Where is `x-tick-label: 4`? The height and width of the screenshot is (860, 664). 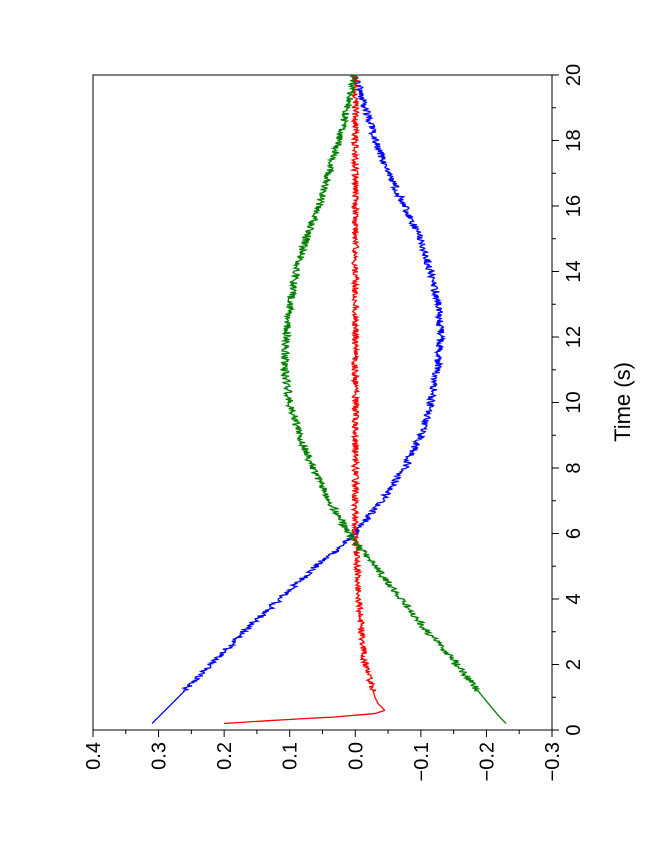 x-tick-label: 4 is located at coordinates (574, 598).